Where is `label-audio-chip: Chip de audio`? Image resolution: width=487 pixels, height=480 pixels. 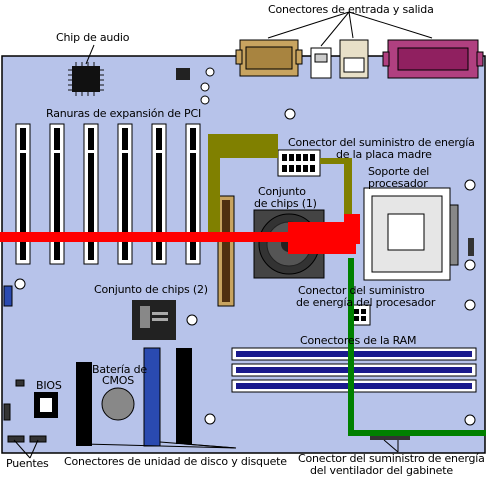 label-audio-chip: Chip de audio is located at coordinates (93, 37).